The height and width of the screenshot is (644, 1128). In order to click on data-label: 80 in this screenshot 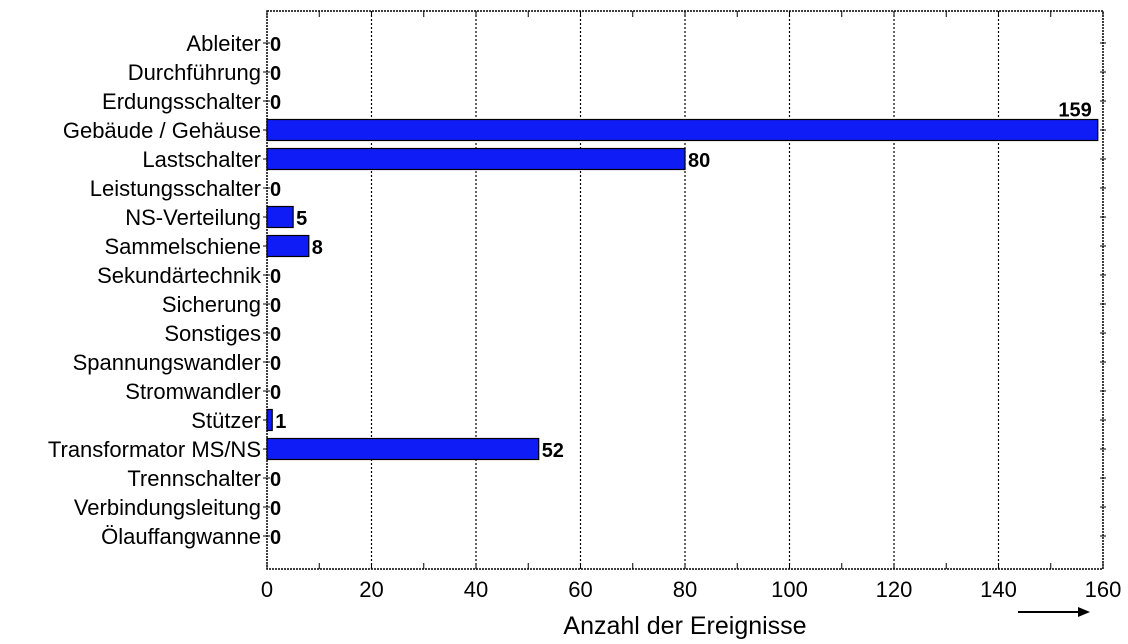, I will do `click(699, 161)`.